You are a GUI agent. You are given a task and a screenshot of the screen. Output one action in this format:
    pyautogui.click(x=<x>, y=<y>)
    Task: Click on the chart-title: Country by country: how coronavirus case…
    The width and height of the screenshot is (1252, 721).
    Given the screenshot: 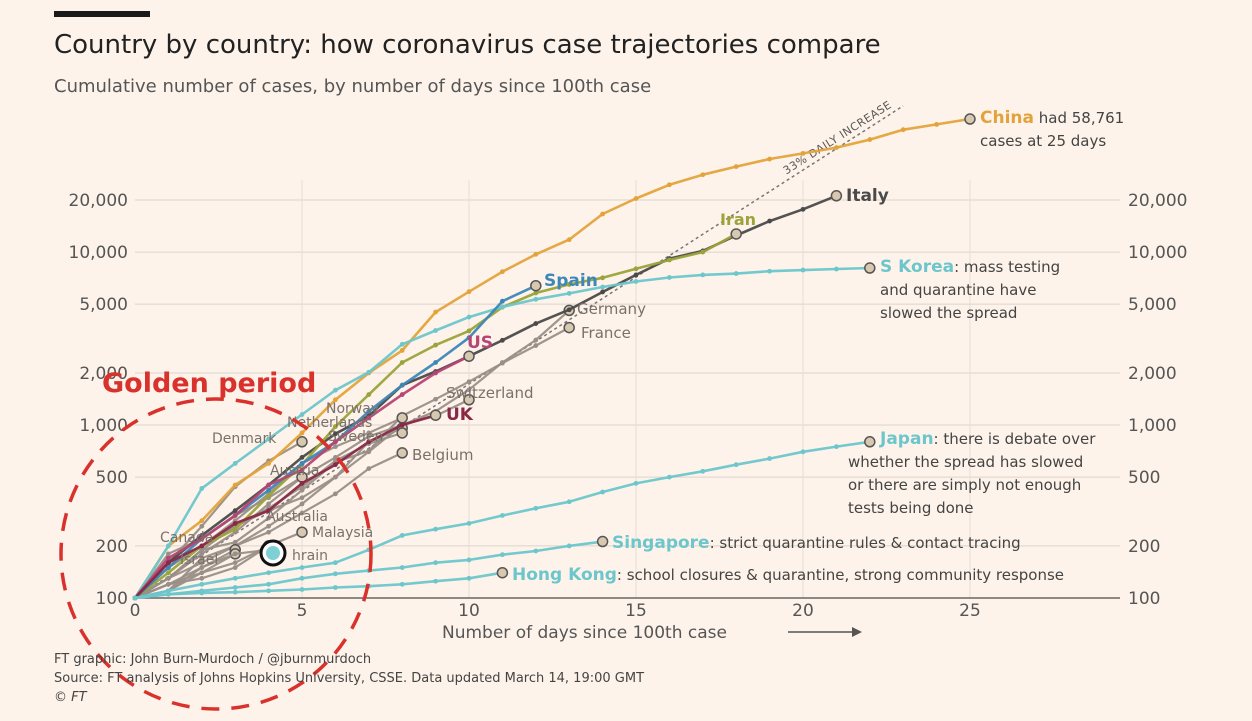 What is the action you would take?
    pyautogui.click(x=467, y=45)
    